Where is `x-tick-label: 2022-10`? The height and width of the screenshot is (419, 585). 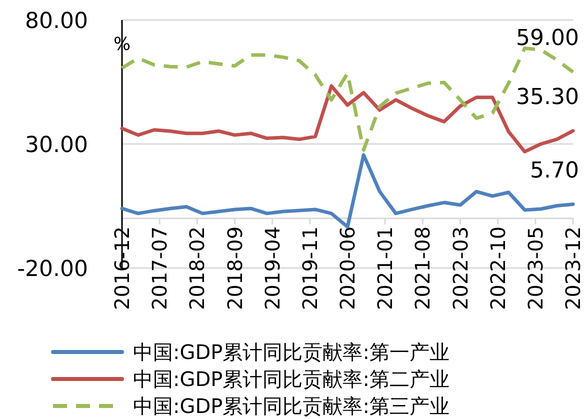 x-tick-label: 2022-10 is located at coordinates (498, 268).